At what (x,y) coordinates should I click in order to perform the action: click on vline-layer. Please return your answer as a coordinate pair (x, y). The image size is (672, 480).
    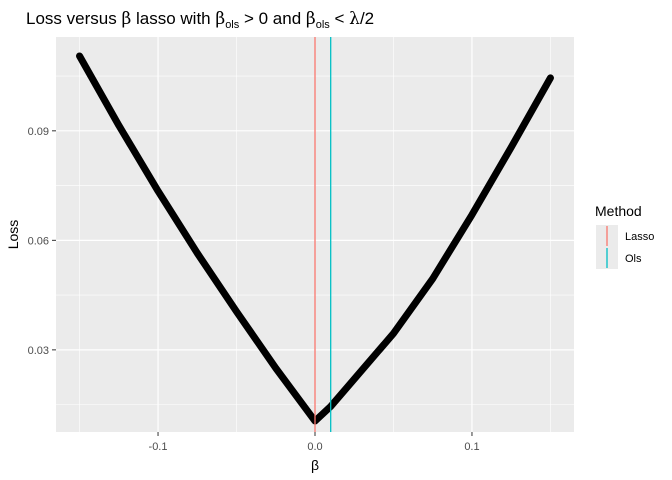
    Looking at the image, I should click on (323, 234).